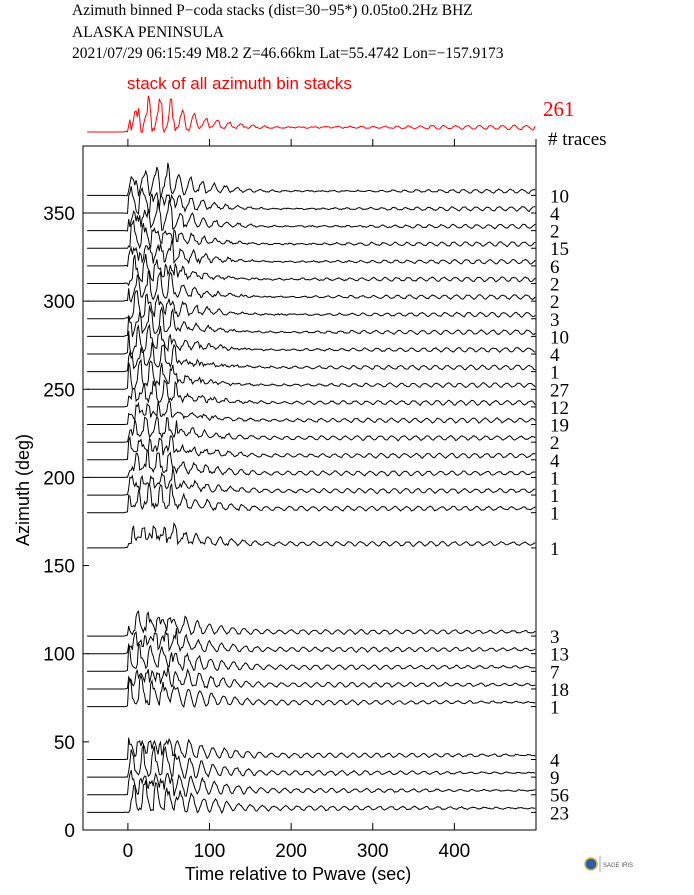  Describe the element at coordinates (559, 390) in the screenshot. I see `trace-count-label: 27` at that location.